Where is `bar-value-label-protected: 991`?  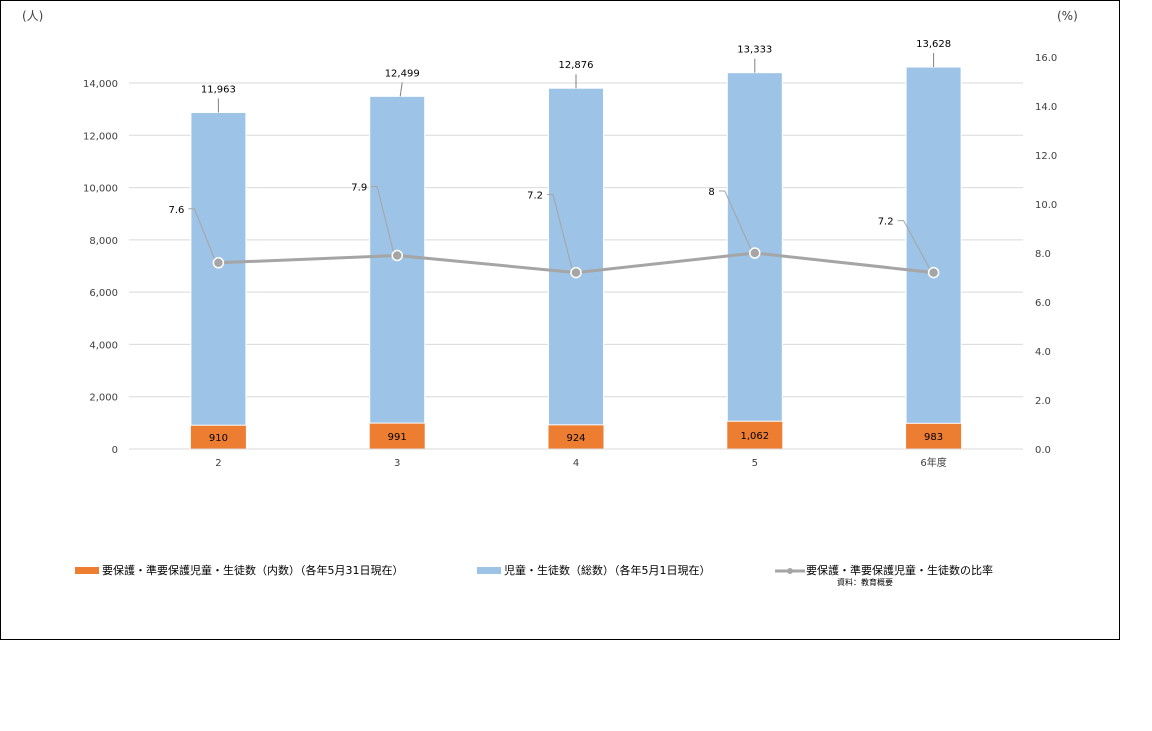 bar-value-label-protected: 991 is located at coordinates (397, 437).